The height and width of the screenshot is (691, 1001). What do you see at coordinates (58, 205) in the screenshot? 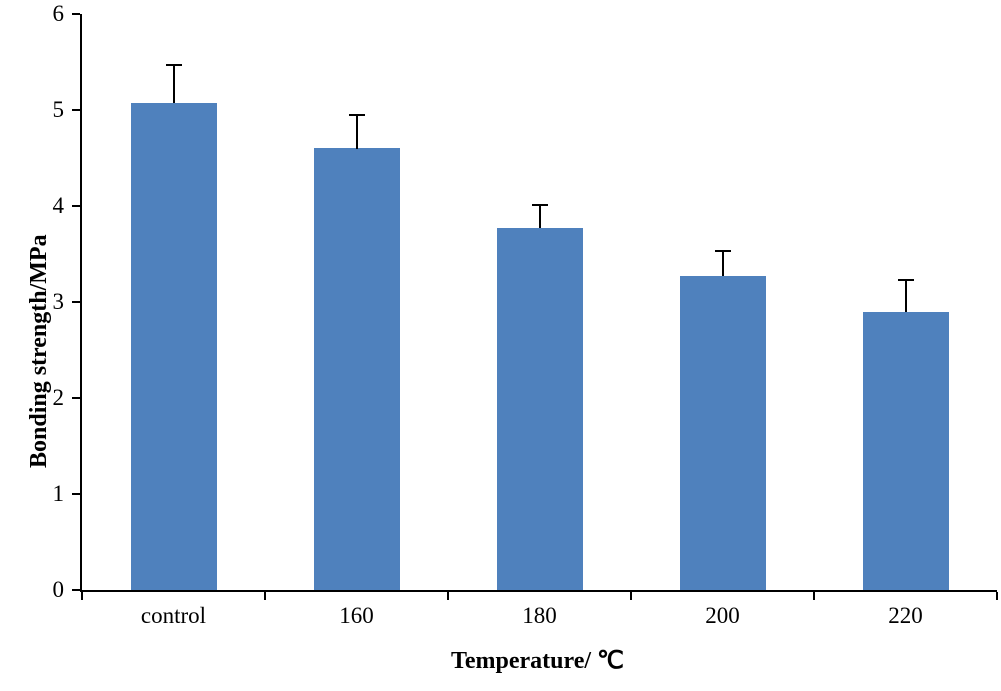
I see `y-tick-label: 4` at bounding box center [58, 205].